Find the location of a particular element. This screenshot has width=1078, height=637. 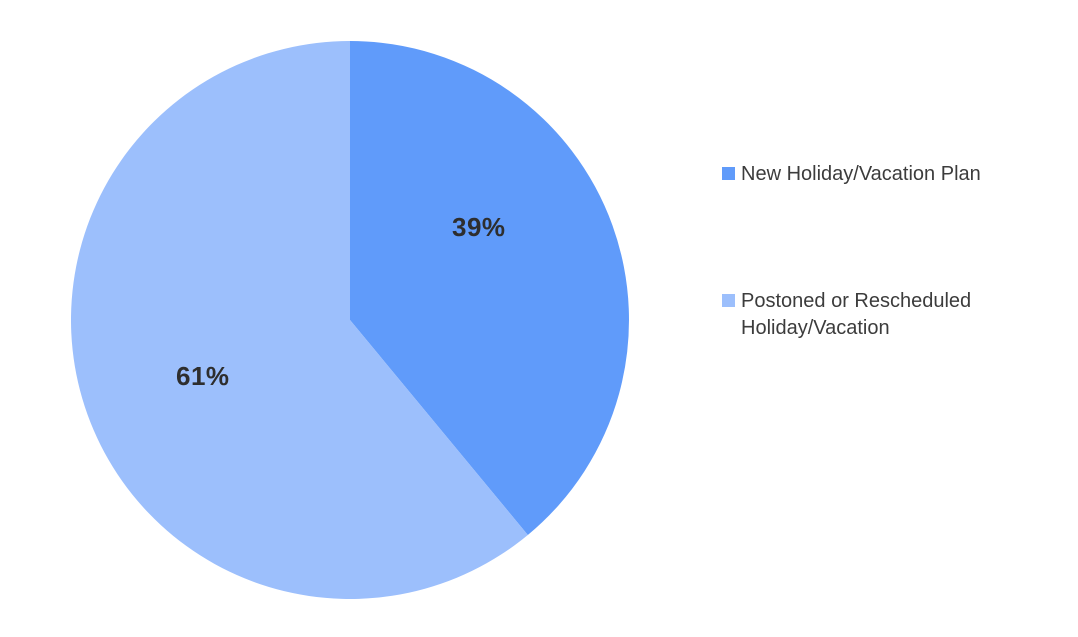

legend-label: Postoned or Rescheduled Holiday/Vacation is located at coordinates (856, 314).